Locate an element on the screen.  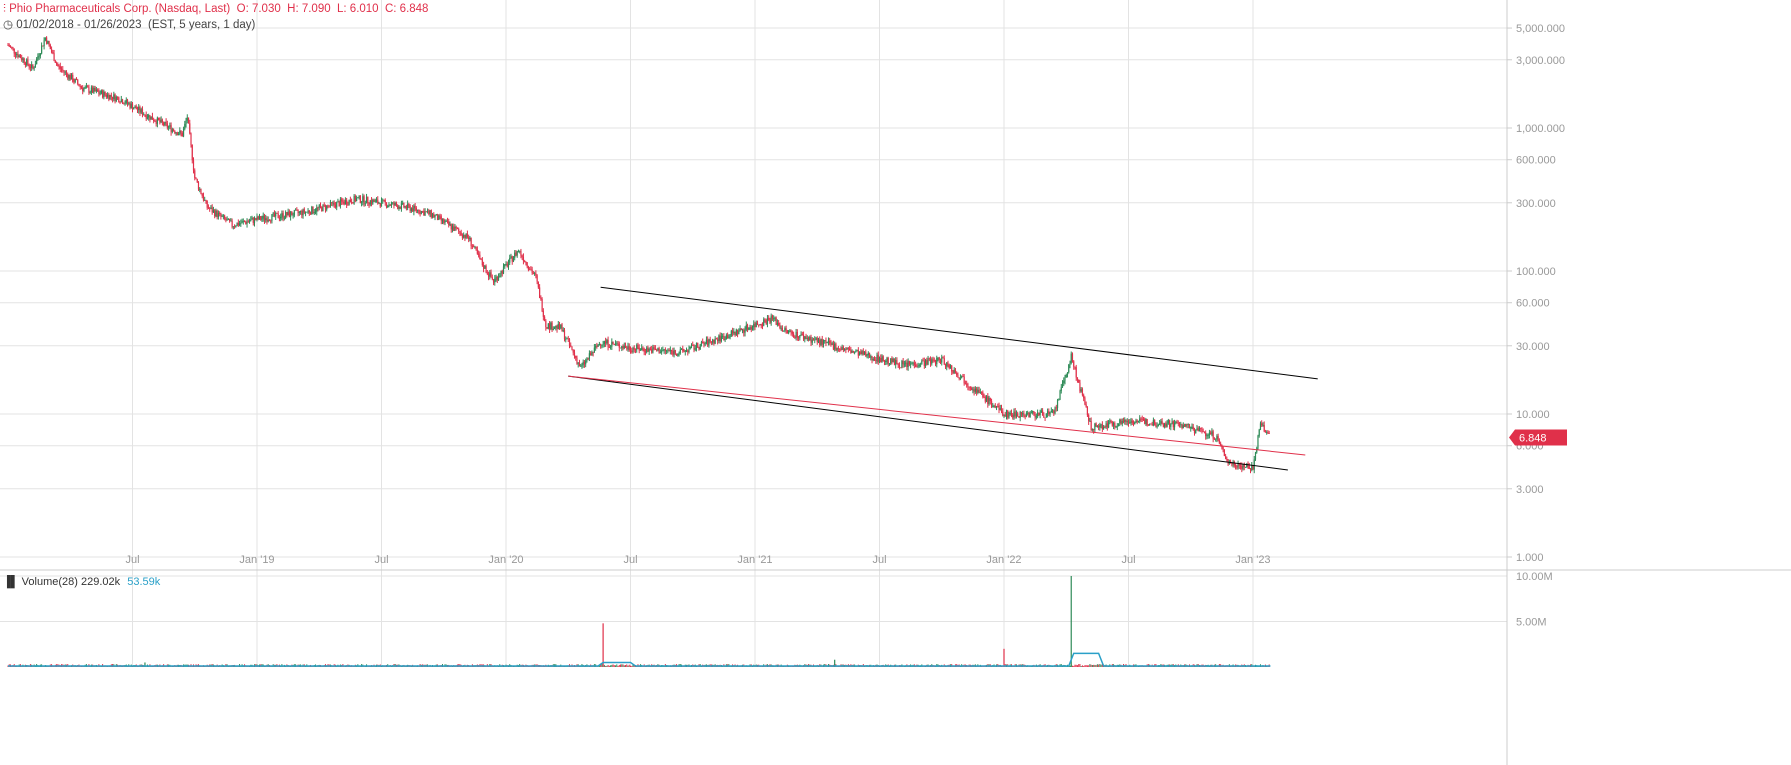
y-tick-label: 5,000.000 is located at coordinates (1540, 29).